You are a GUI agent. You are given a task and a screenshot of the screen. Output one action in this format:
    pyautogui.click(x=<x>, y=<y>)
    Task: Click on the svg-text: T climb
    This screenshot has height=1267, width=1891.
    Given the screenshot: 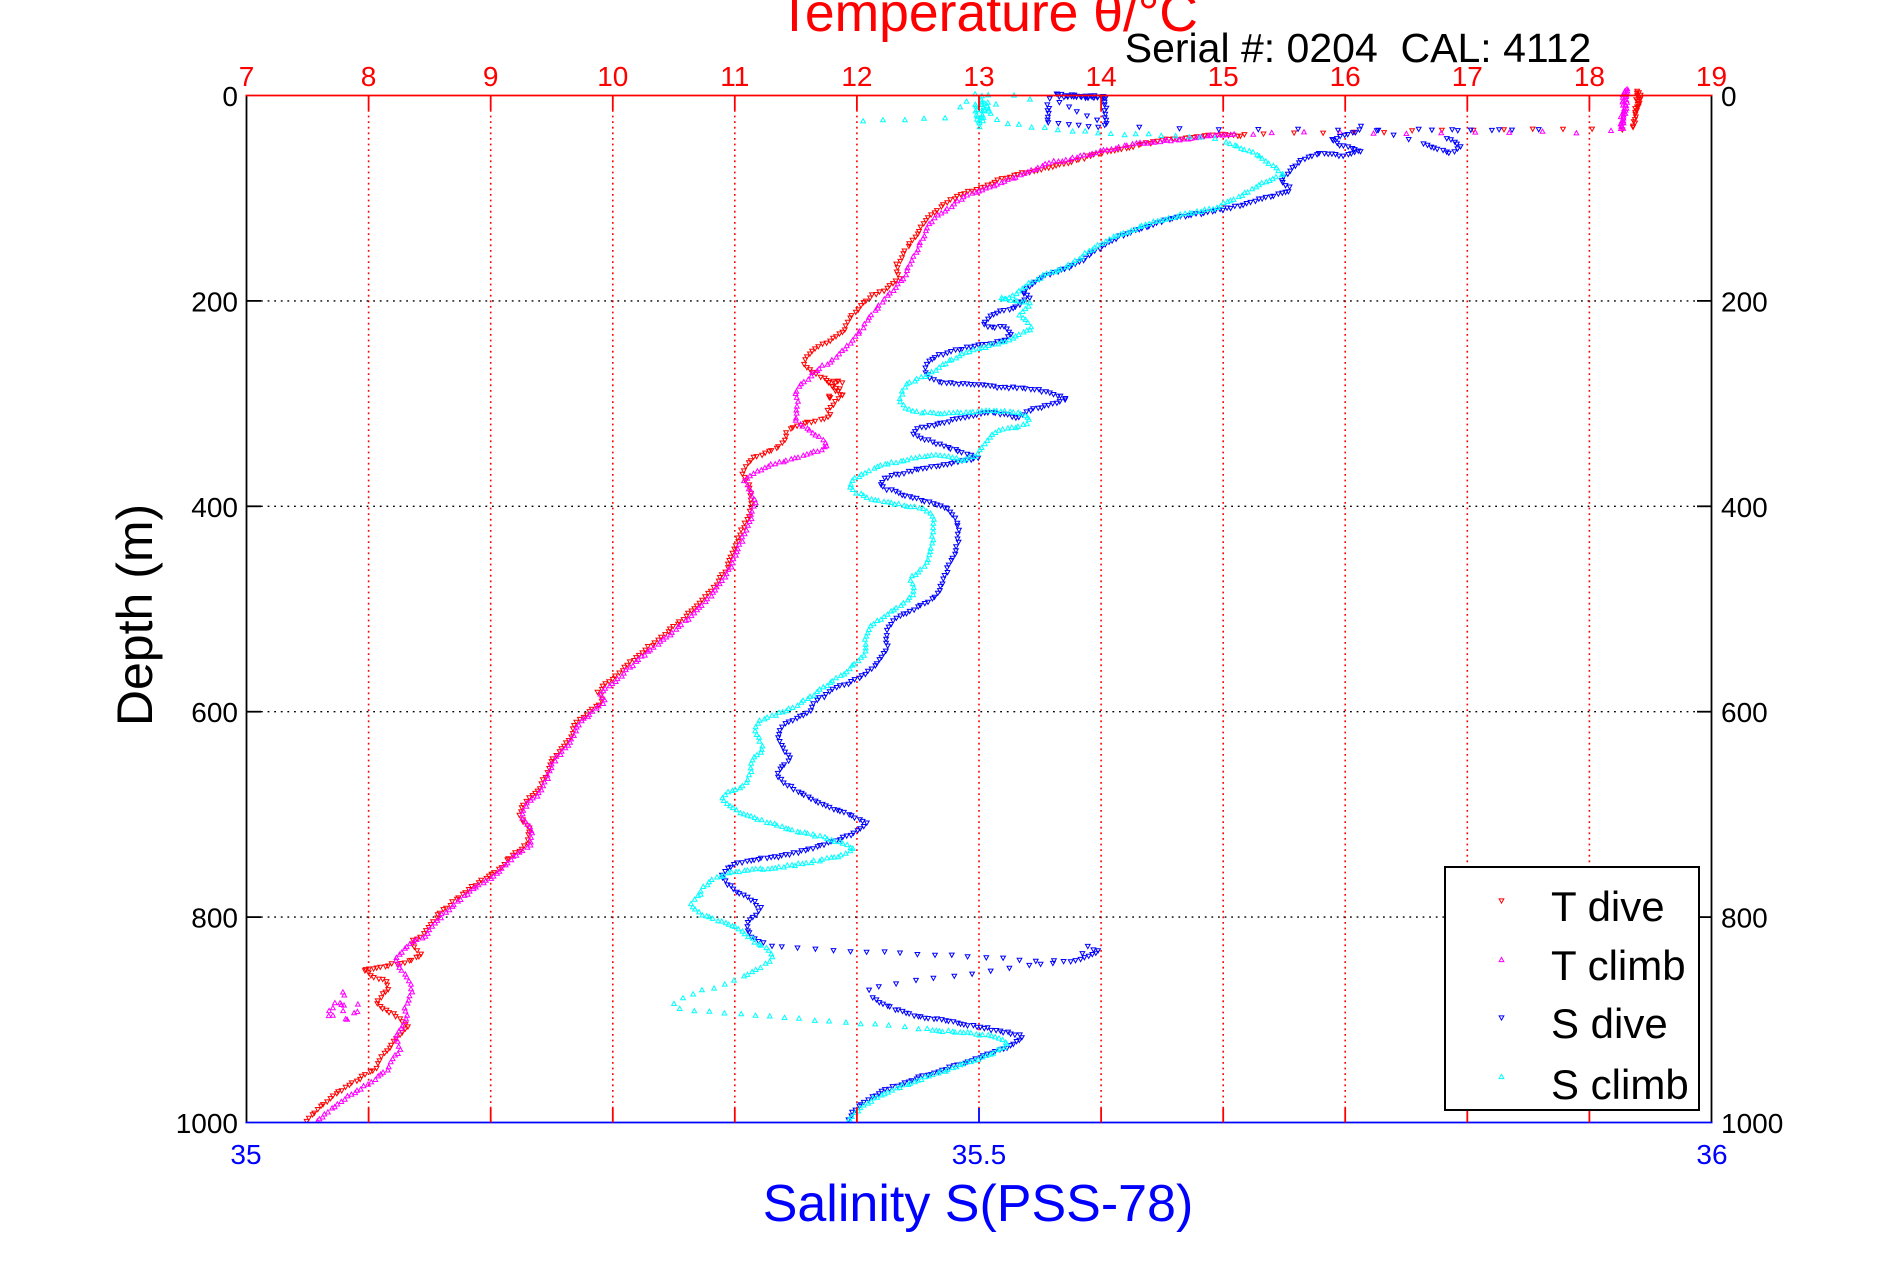 What is the action you would take?
    pyautogui.click(x=1618, y=965)
    